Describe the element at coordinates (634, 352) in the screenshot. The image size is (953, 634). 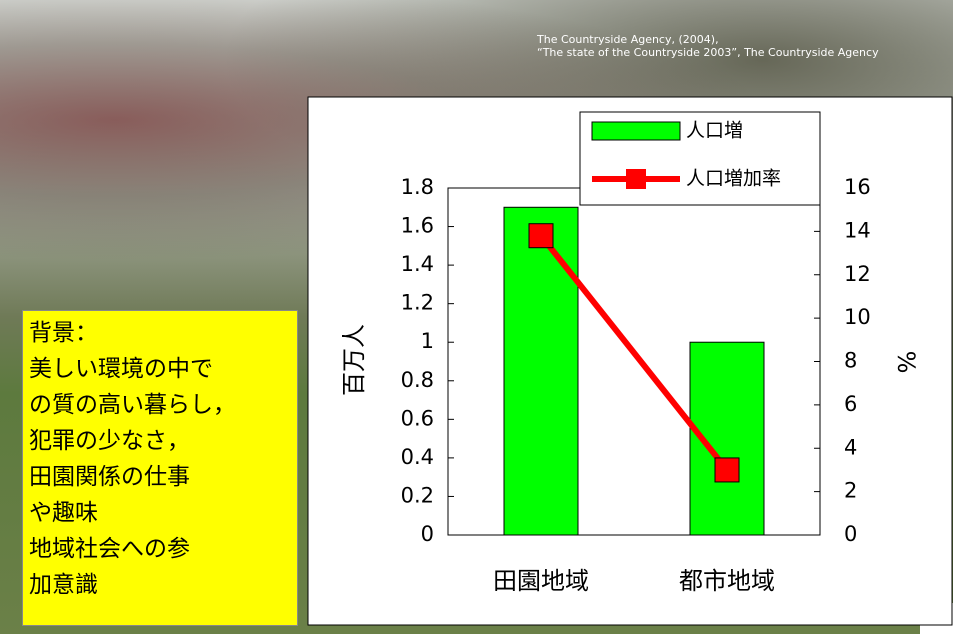
I see `line` at that location.